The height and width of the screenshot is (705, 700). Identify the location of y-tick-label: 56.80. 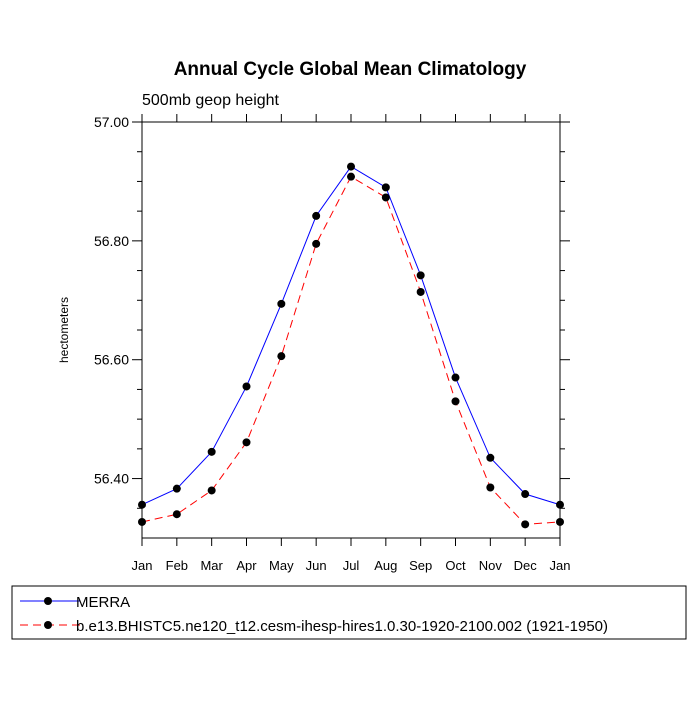
(111, 241).